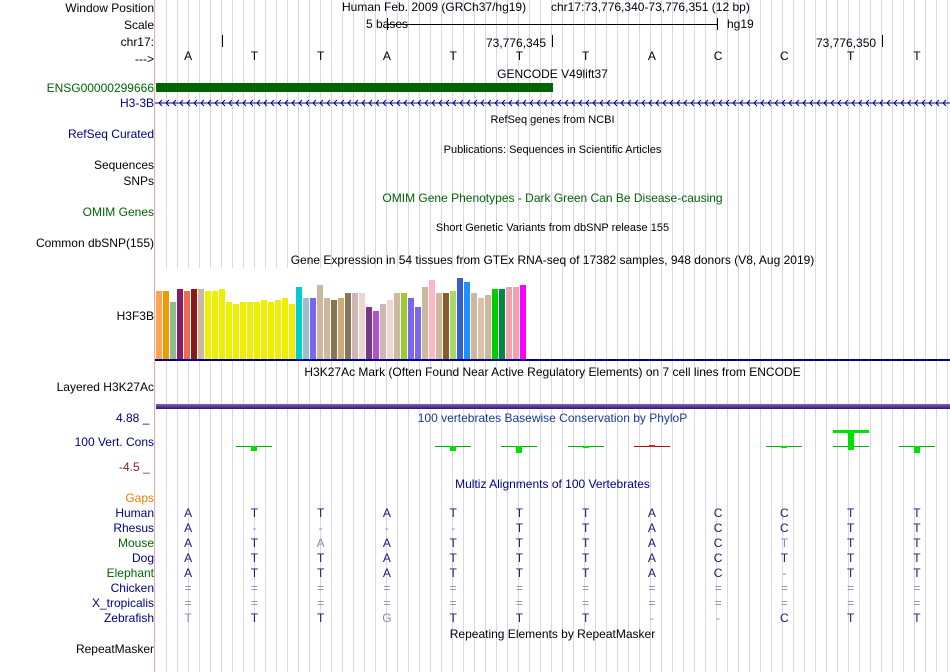  What do you see at coordinates (118, 212) in the screenshot?
I see `omim-label: OMIM Genes` at bounding box center [118, 212].